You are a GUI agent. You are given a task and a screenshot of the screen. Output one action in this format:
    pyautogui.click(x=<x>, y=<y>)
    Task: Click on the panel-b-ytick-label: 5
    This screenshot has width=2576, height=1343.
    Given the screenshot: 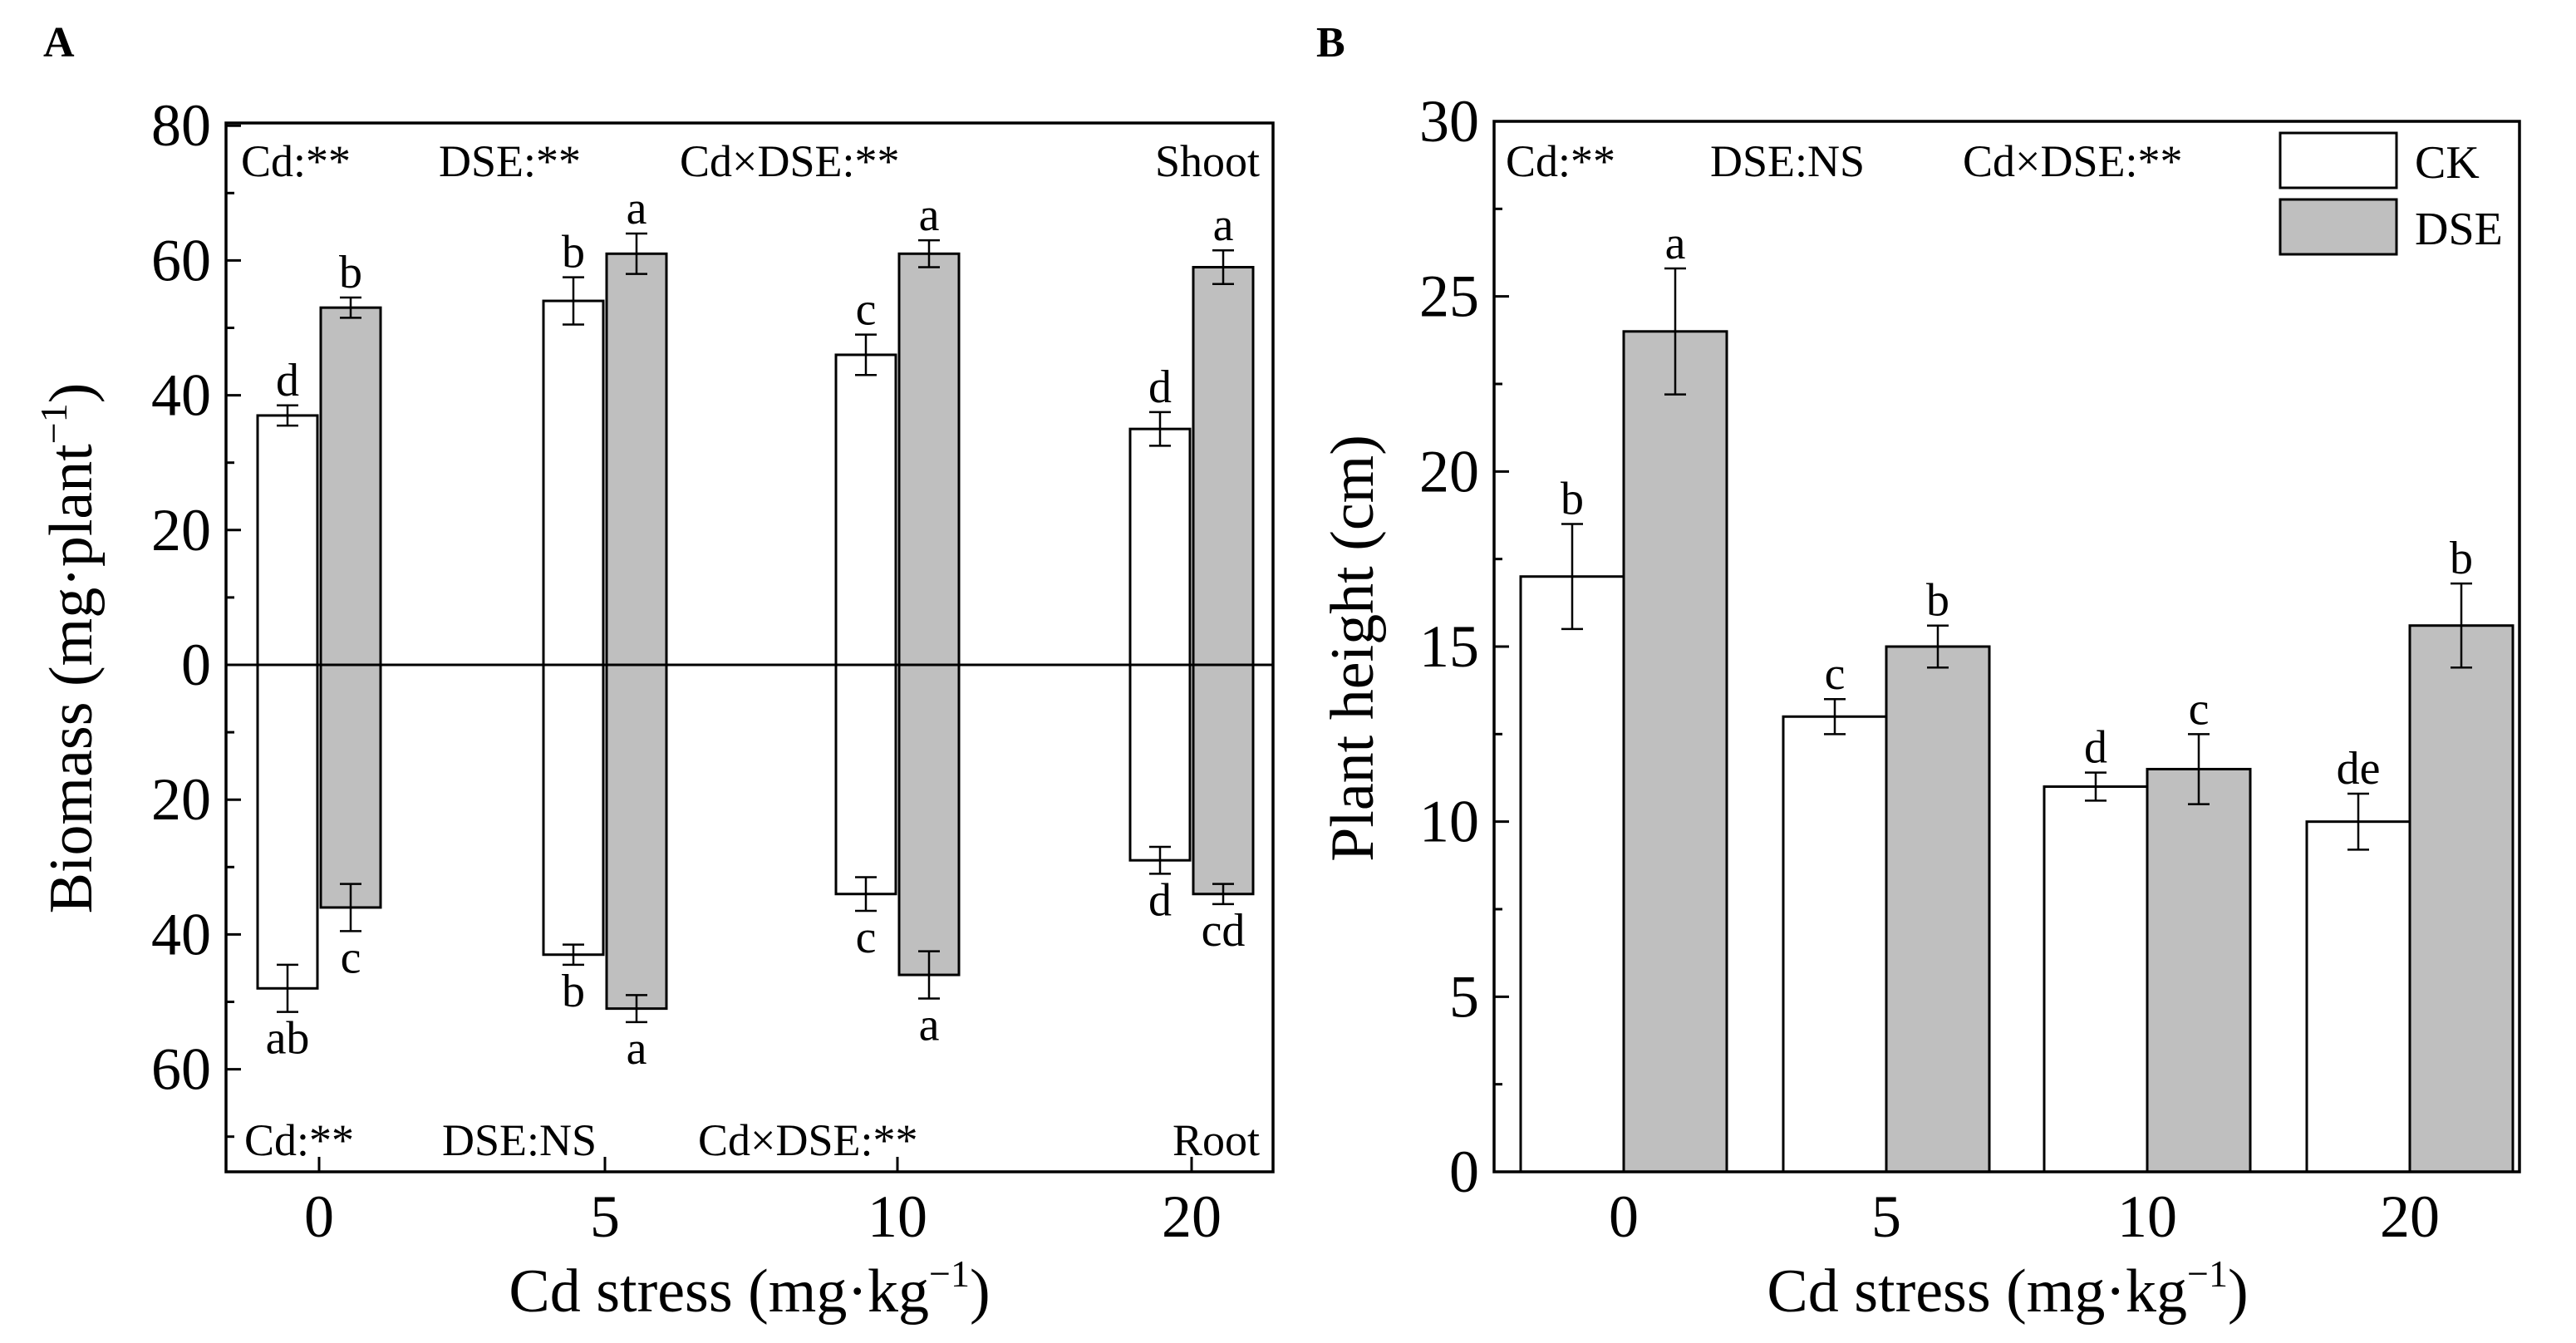 What is the action you would take?
    pyautogui.click(x=1464, y=996)
    